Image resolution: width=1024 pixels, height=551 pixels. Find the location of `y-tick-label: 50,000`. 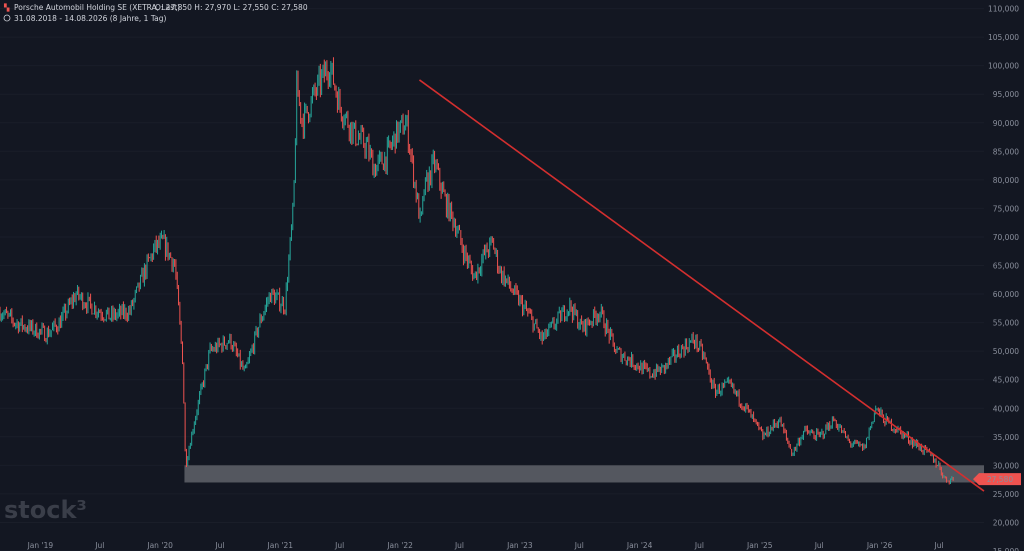

y-tick-label: 50,000 is located at coordinates (1006, 351).